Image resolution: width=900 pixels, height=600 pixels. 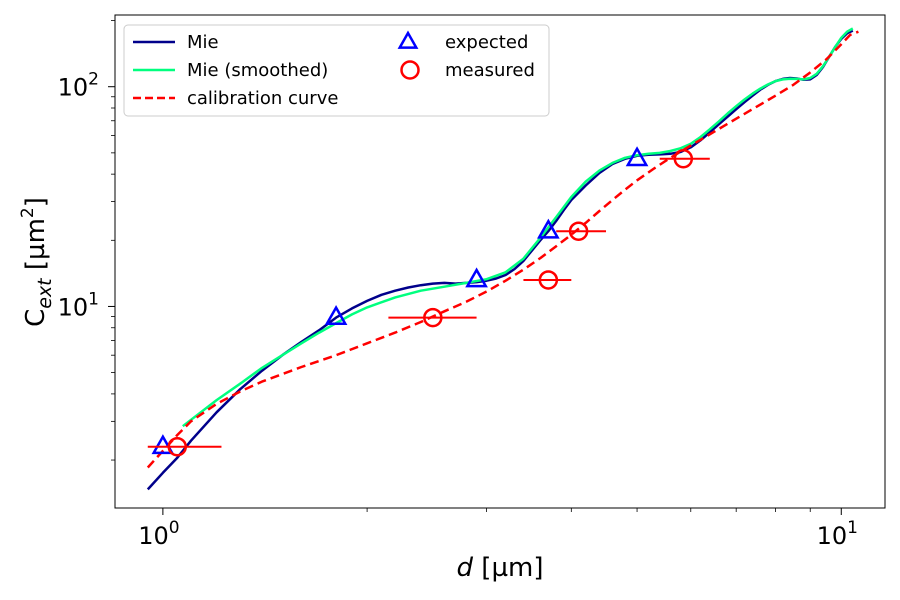 I want to click on legend-label-expected: expected, so click(x=486, y=42).